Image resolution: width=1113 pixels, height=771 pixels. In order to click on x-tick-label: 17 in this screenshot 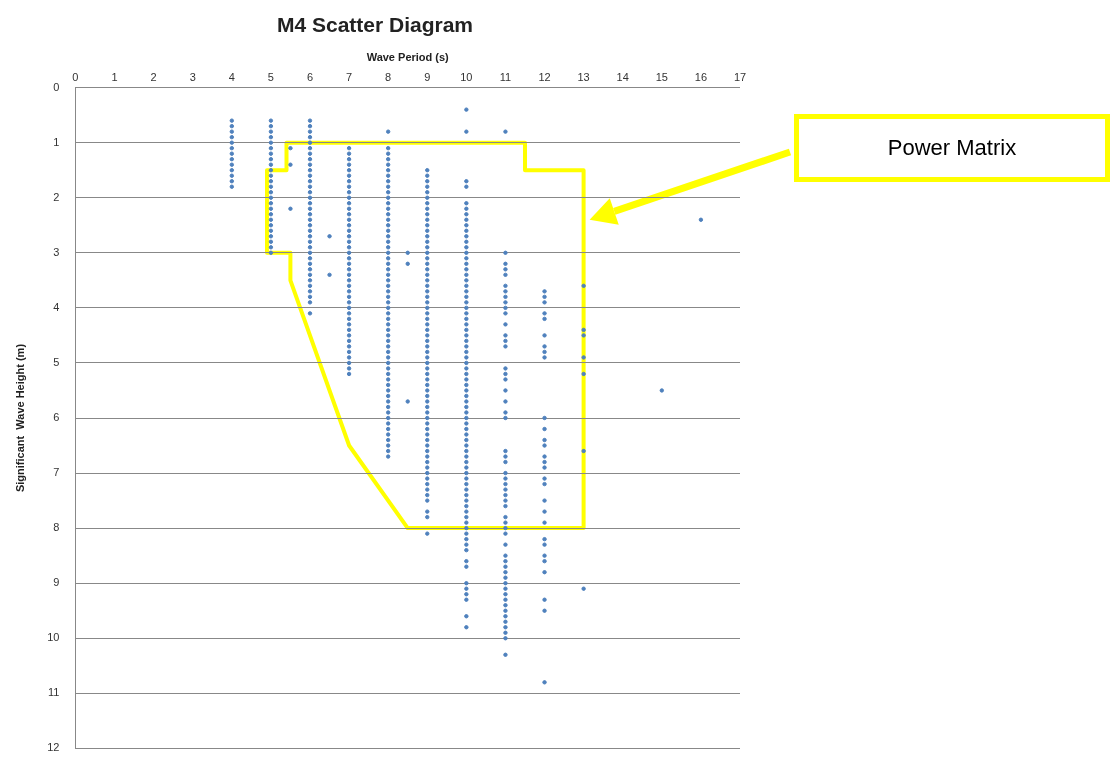, I will do `click(740, 77)`.